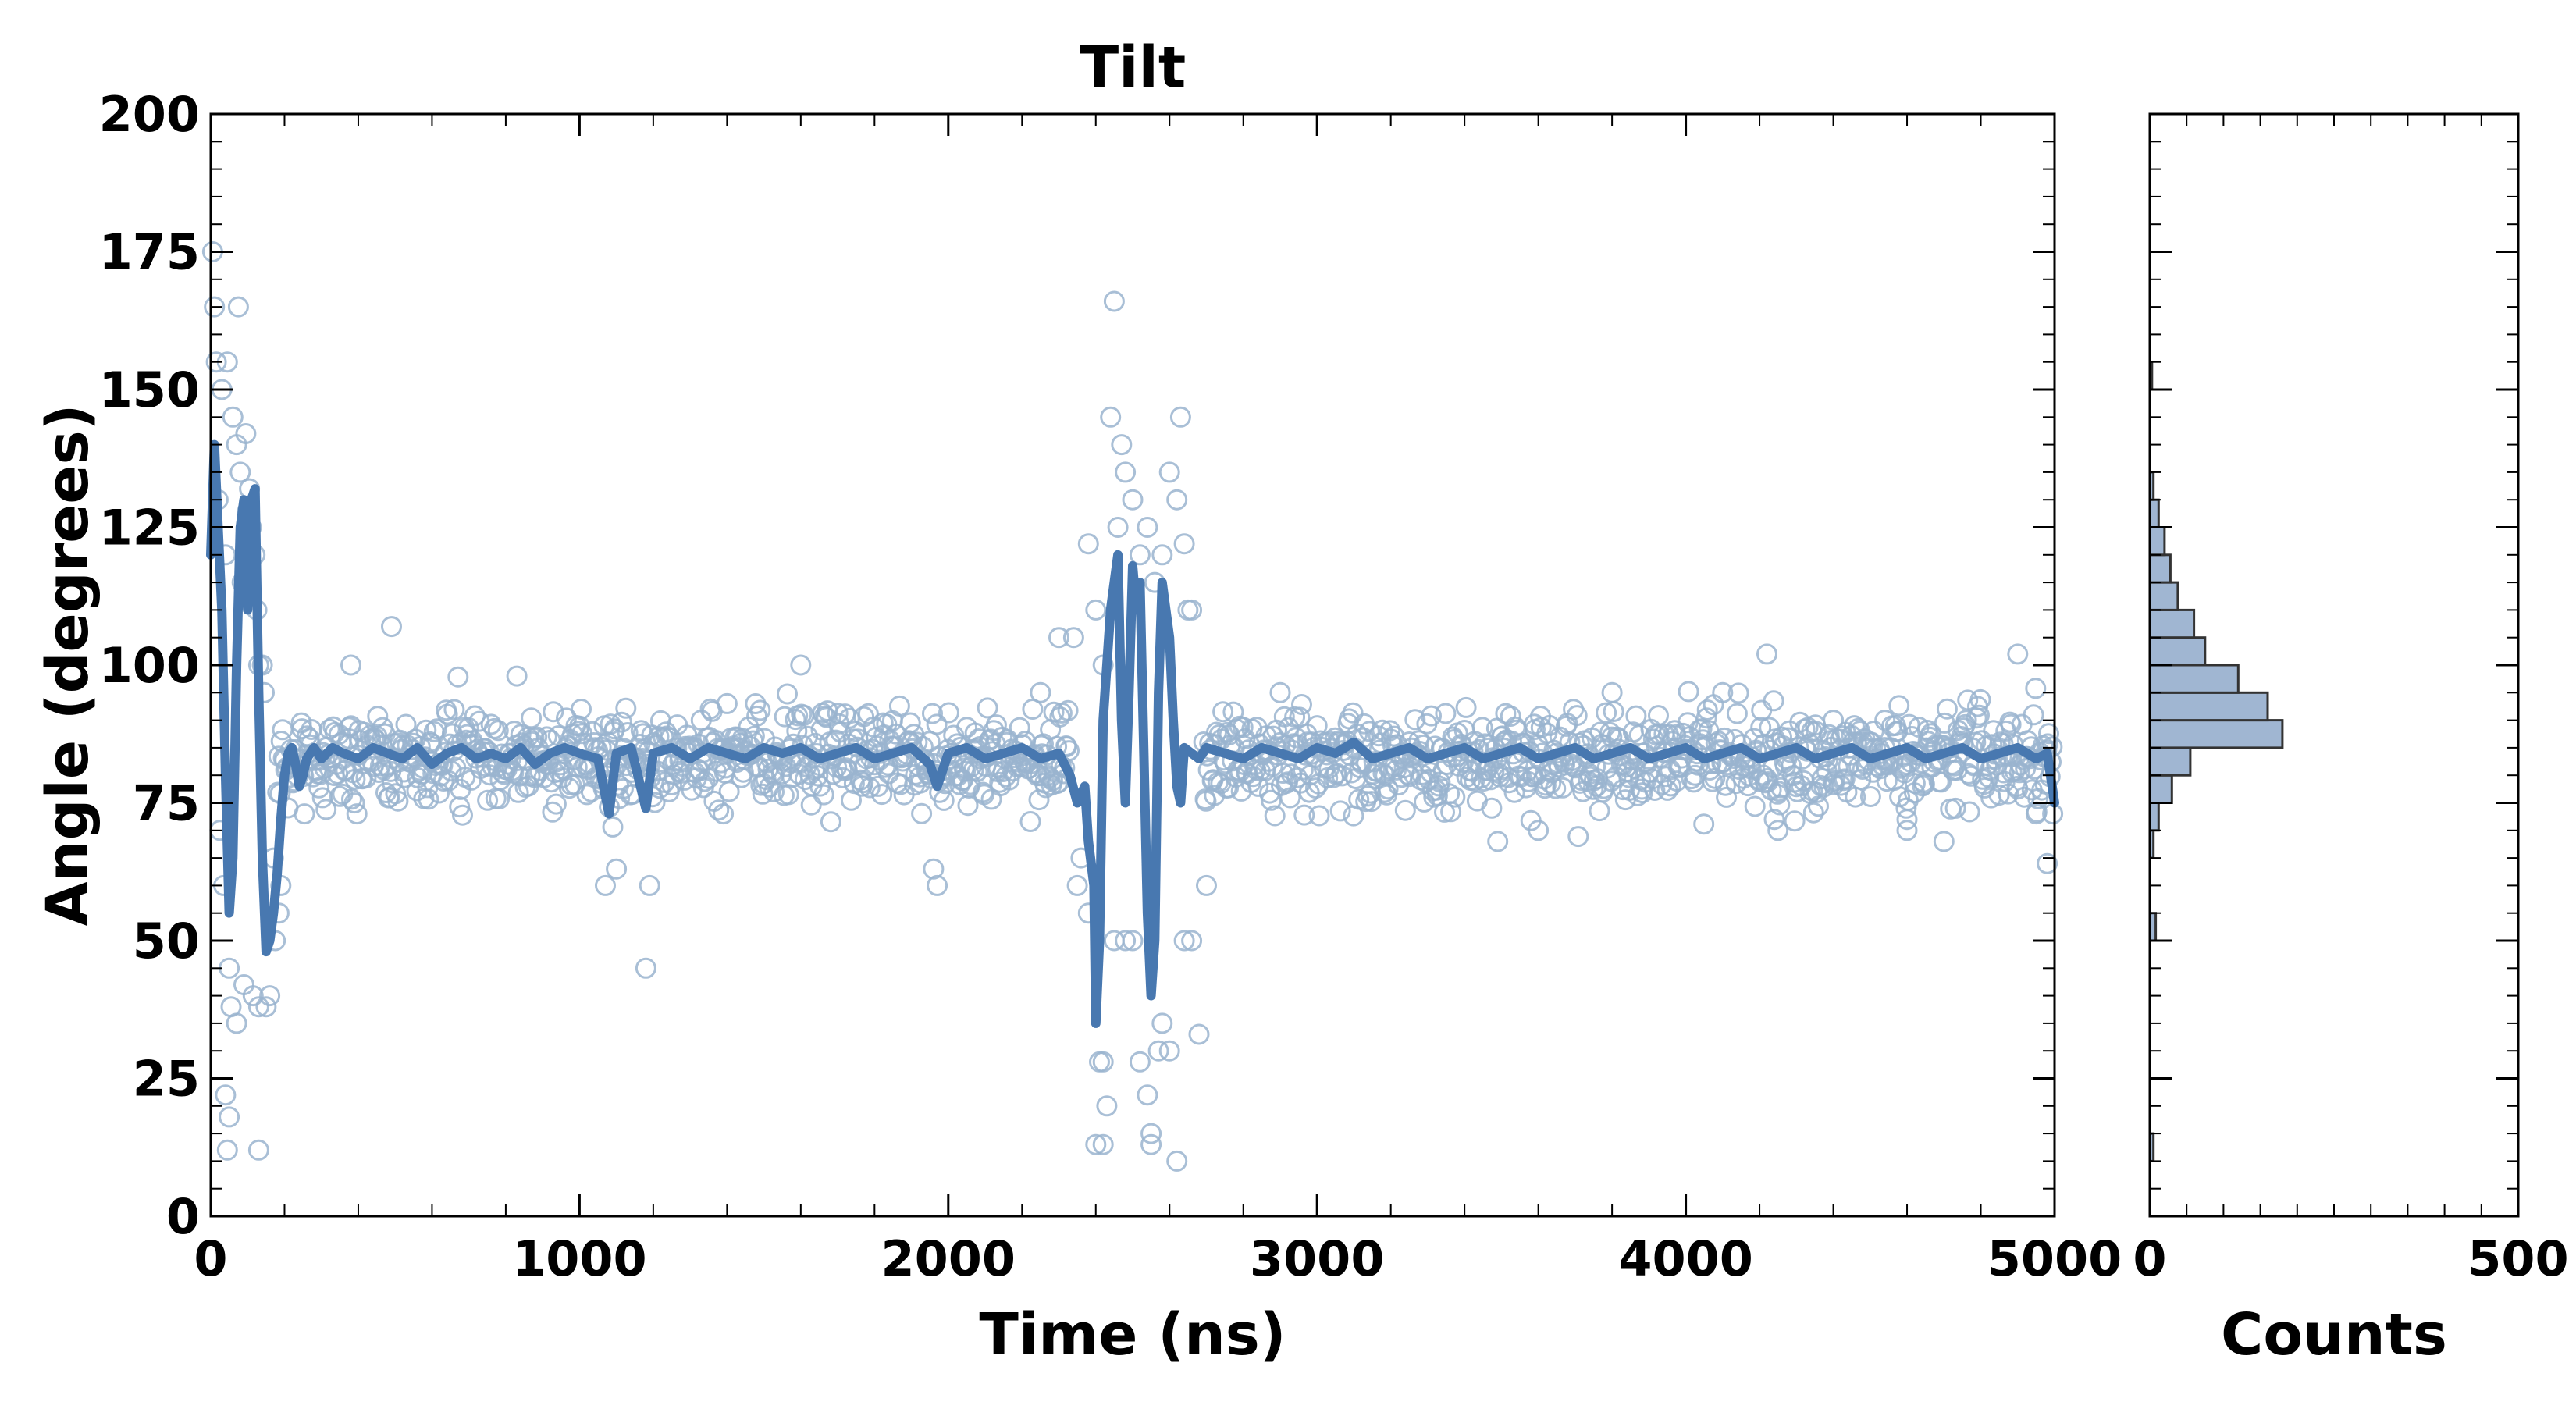 This screenshot has height=1409, width=2576. I want to click on y-tick-label: 150, so click(149, 389).